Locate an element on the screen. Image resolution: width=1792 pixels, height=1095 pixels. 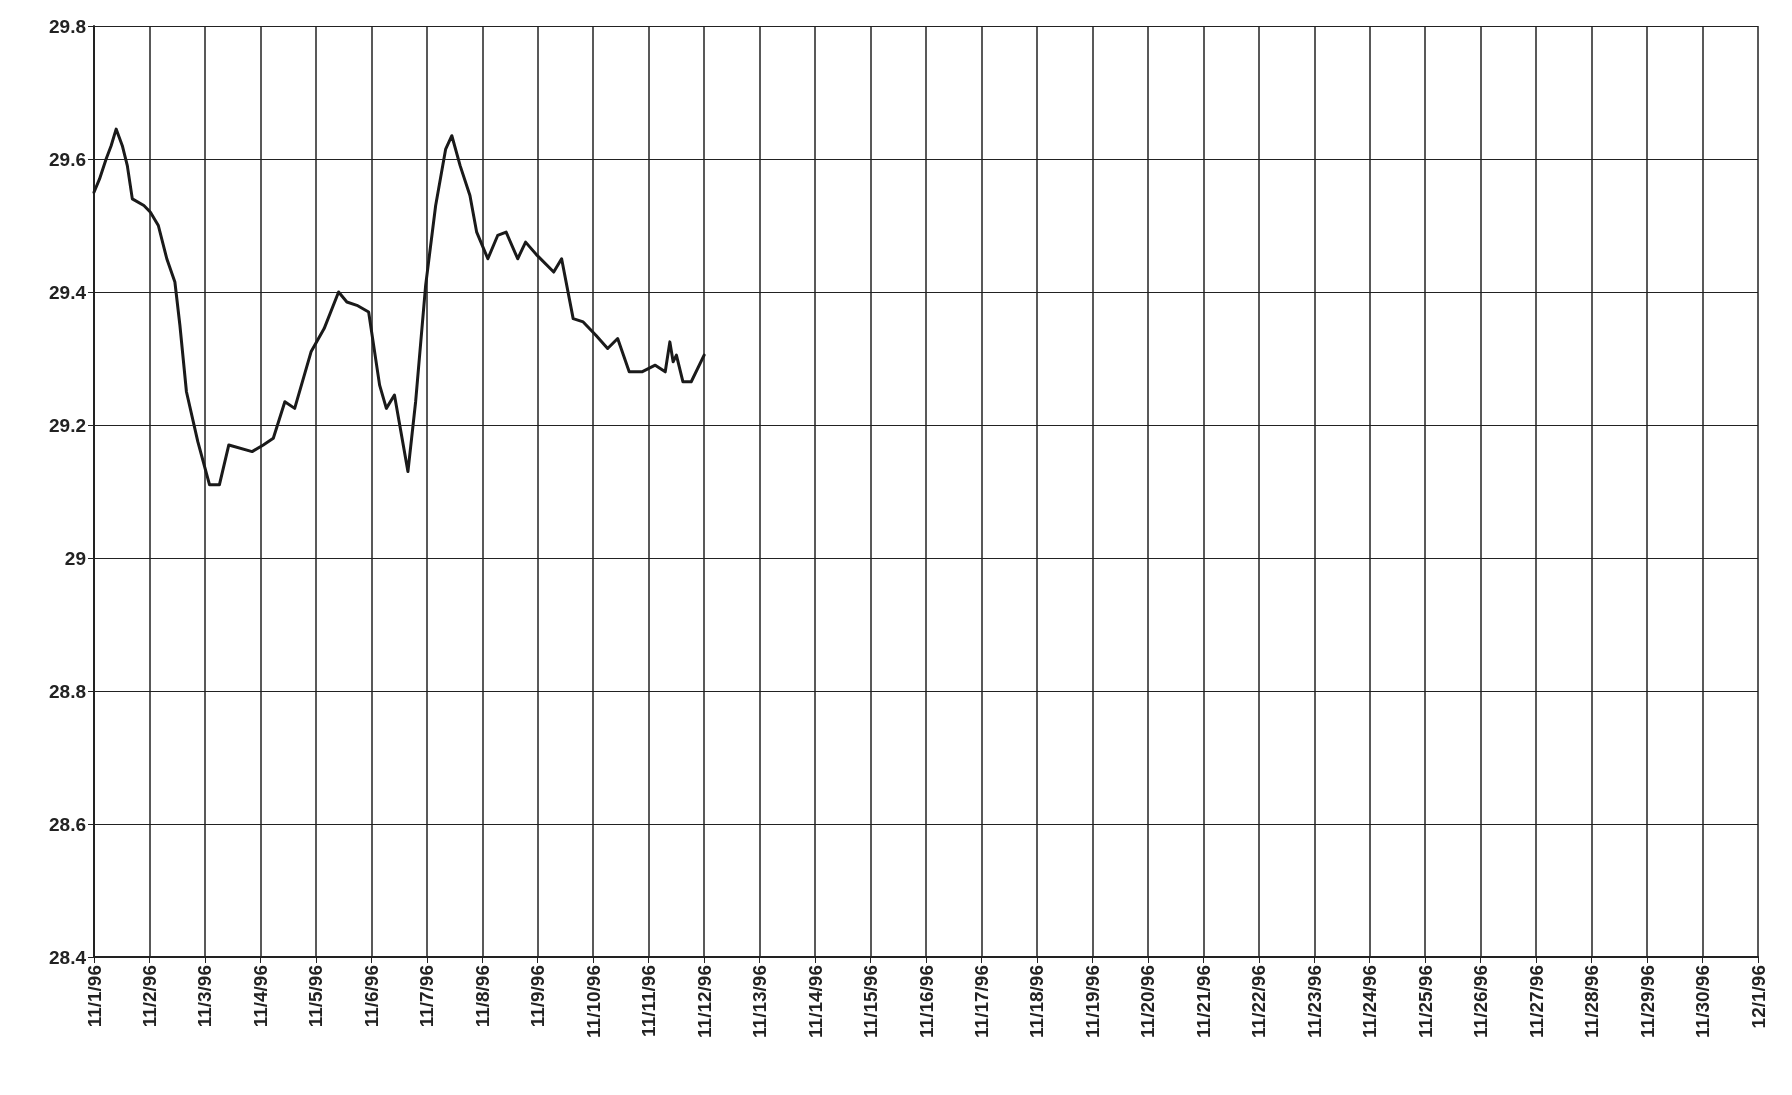
x-tick-label: 11/12/96 is located at coordinates (704, 1001).